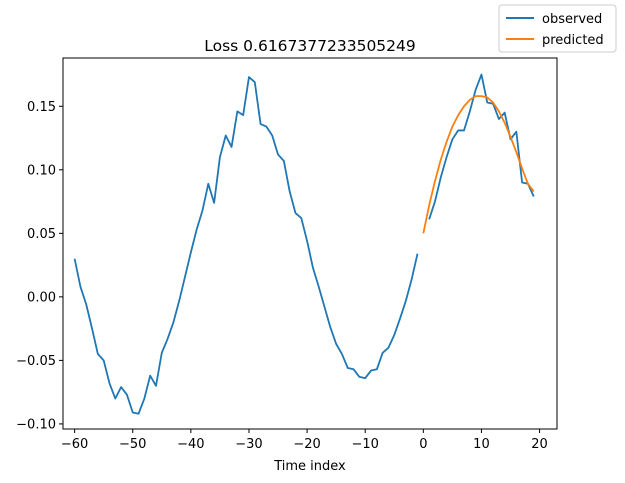 The height and width of the screenshot is (483, 625). Describe the element at coordinates (309, 466) in the screenshot. I see `x-axis-label: Time index` at that location.